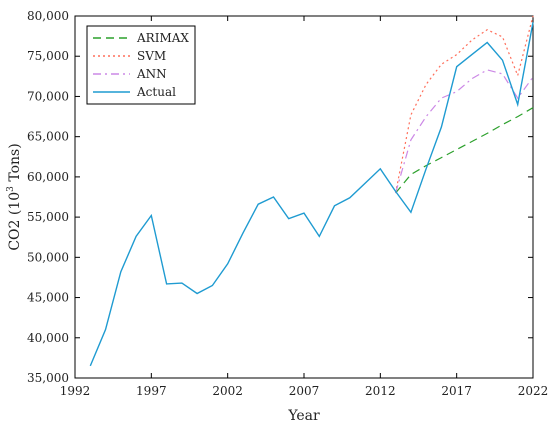 This screenshot has height=430, width=550. I want to click on x-tick-label: 2002, so click(227, 391).